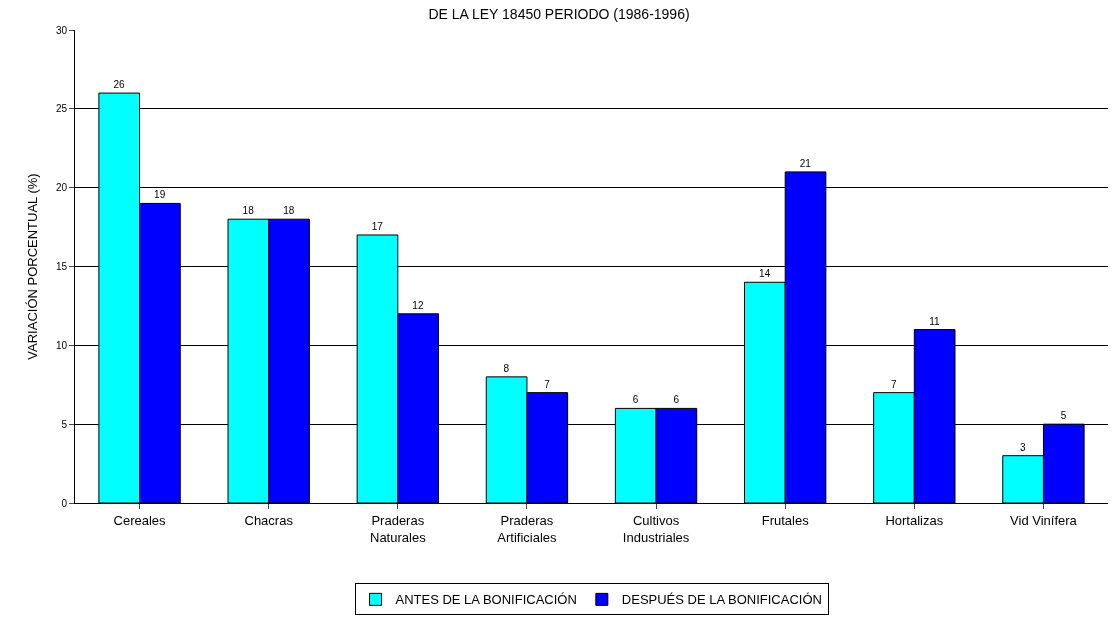 The width and height of the screenshot is (1118, 625). What do you see at coordinates (61, 266) in the screenshot?
I see `y-tick-label: 15` at bounding box center [61, 266].